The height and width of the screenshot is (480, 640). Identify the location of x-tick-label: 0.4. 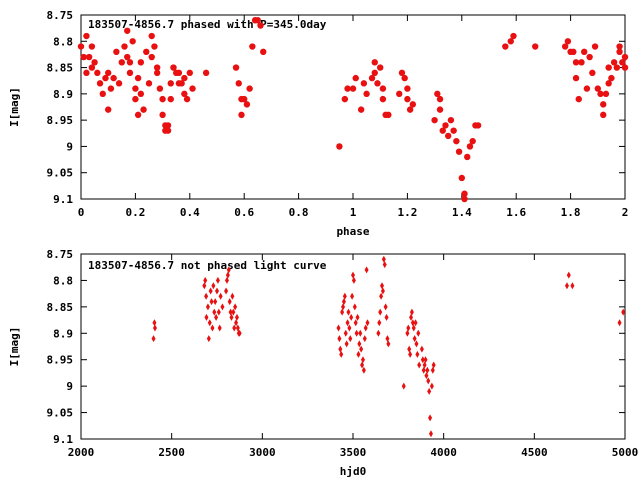
(190, 212).